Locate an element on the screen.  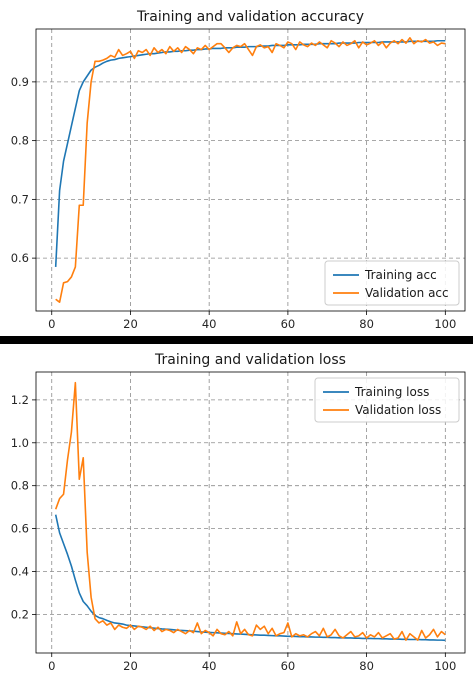
legend-label: Training acc is located at coordinates (400, 275).